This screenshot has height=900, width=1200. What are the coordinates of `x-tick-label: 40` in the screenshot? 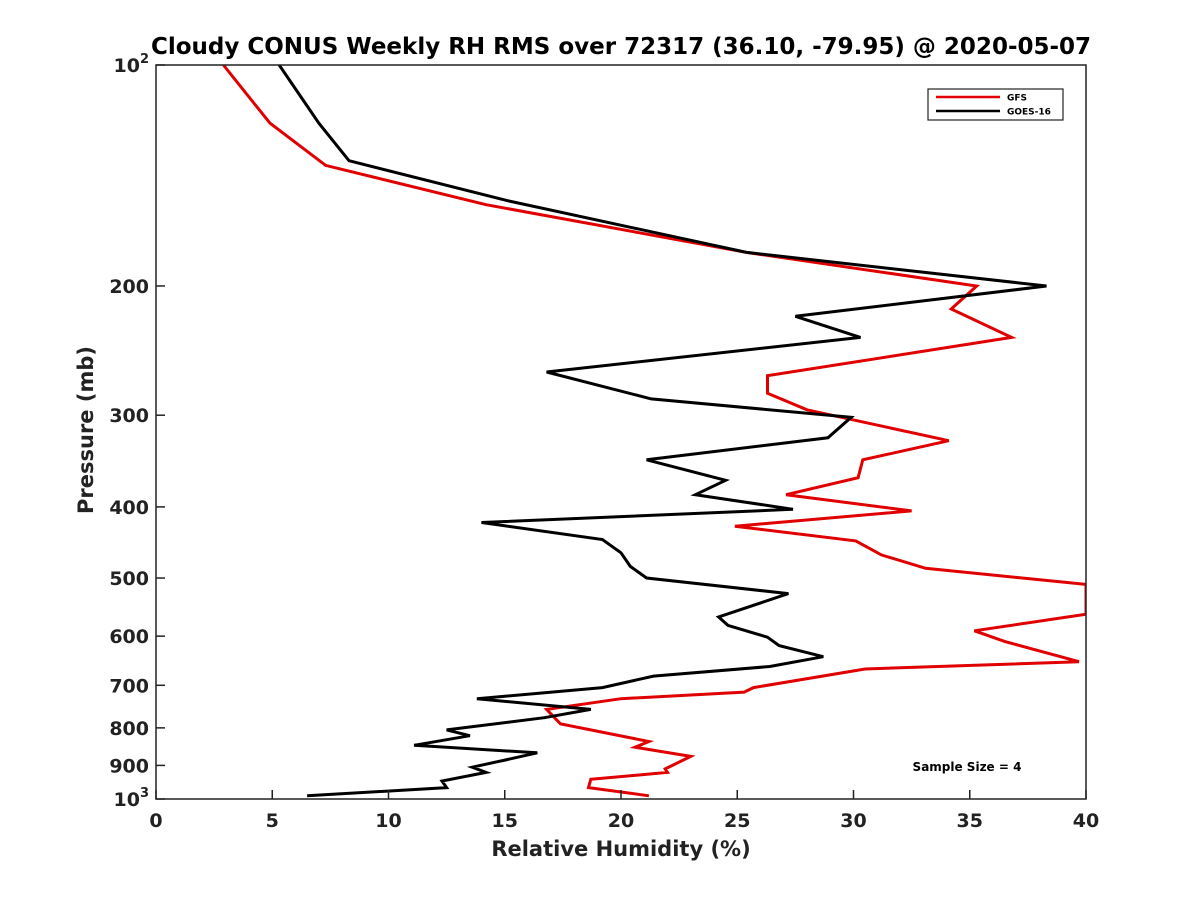 It's located at (1086, 821).